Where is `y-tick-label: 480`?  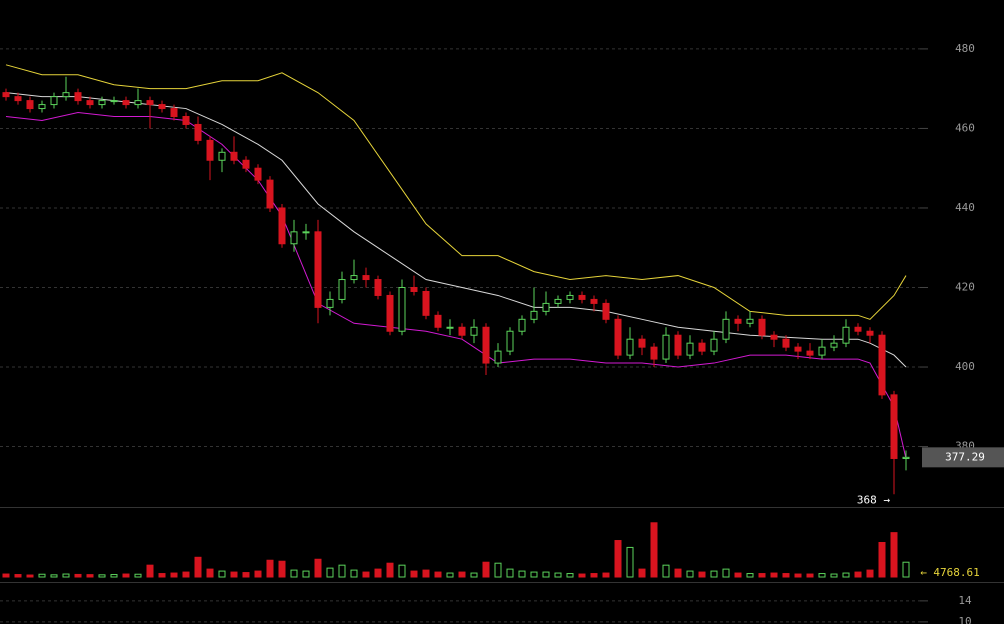 y-tick-label: 480 is located at coordinates (965, 48).